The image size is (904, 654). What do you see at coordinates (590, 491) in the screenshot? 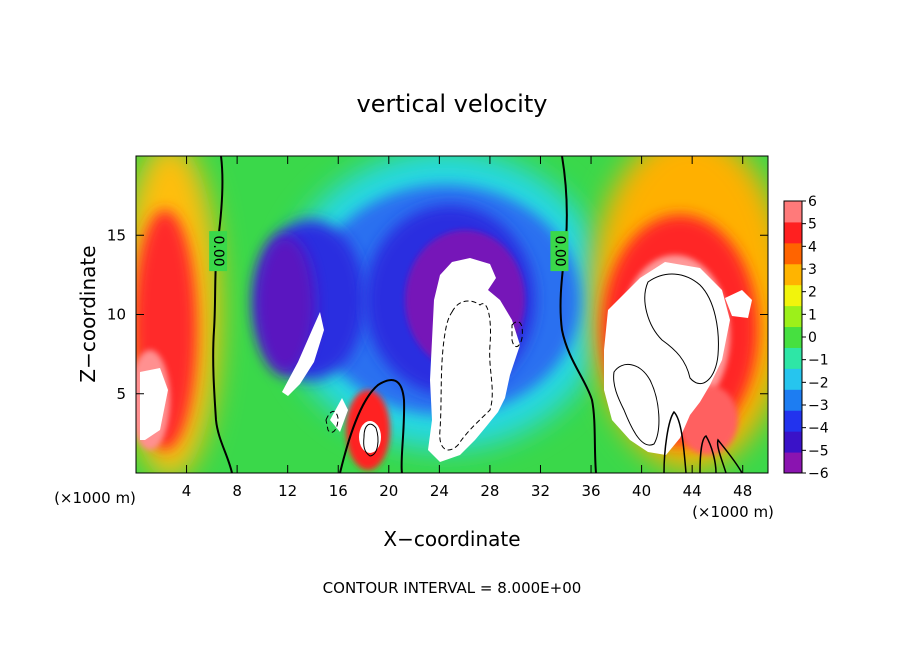
I see `x-tick-label: 36` at bounding box center [590, 491].